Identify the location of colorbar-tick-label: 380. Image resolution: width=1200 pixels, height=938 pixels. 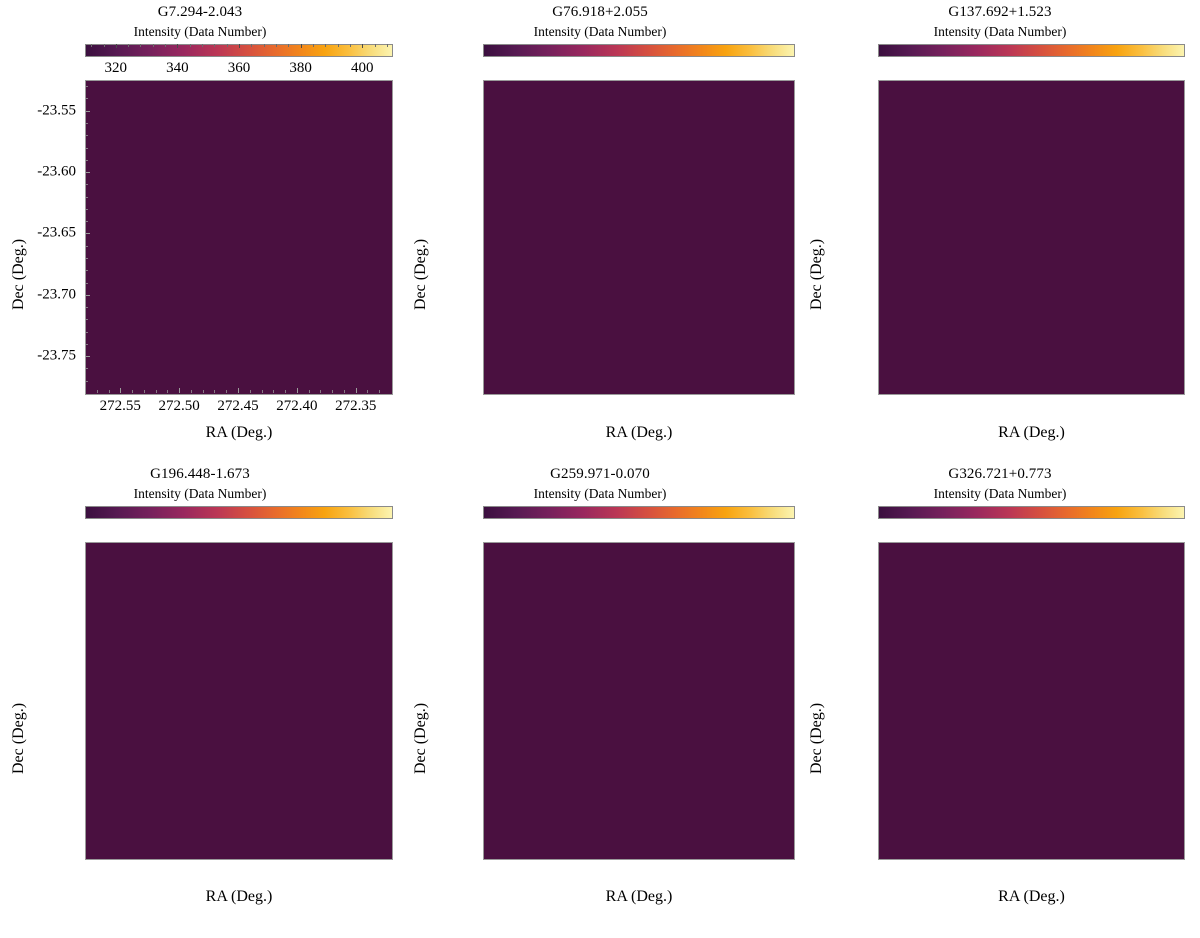
(300, 68).